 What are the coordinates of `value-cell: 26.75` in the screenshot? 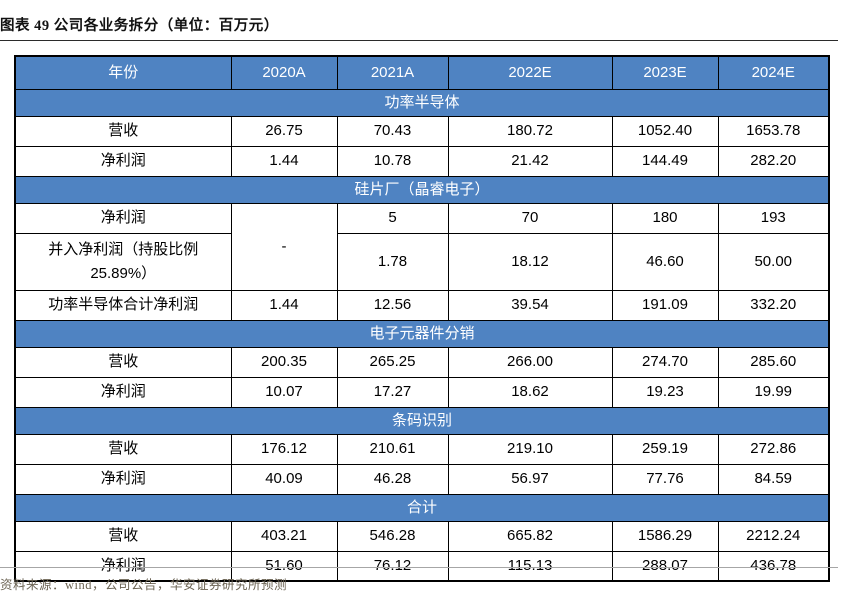 It's located at (284, 131).